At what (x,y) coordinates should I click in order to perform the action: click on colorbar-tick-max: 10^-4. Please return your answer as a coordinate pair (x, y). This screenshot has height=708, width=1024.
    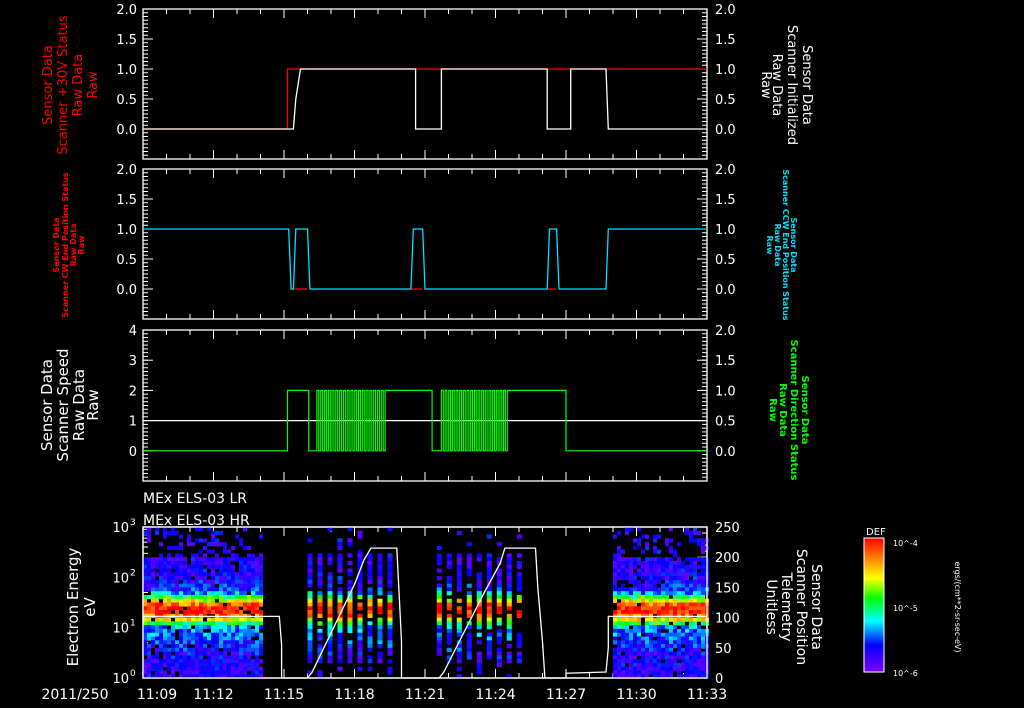
    Looking at the image, I should click on (905, 543).